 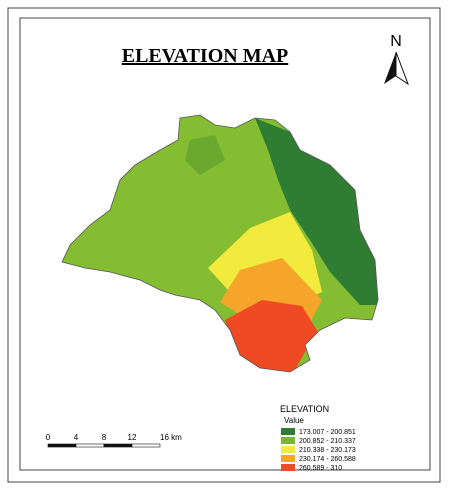 What do you see at coordinates (327, 450) in the screenshot?
I see `legend-label: 210.338 - 230.173` at bounding box center [327, 450].